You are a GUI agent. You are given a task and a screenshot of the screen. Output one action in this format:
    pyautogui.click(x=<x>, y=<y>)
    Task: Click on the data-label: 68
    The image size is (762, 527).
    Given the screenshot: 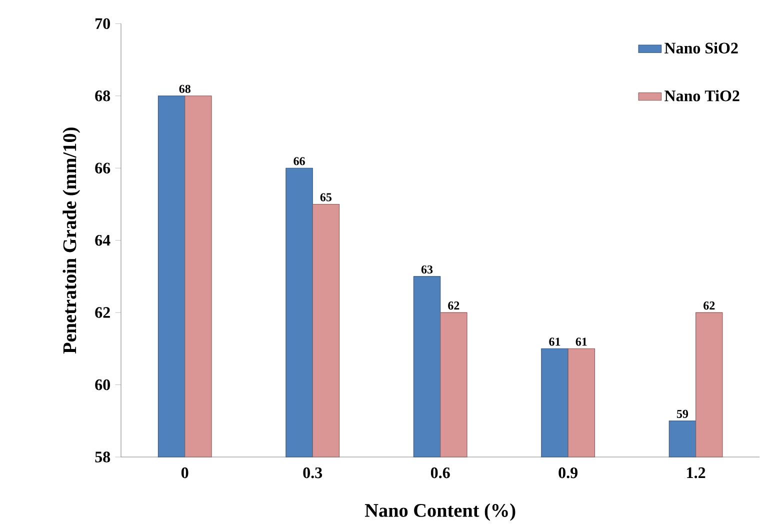 What is the action you would take?
    pyautogui.click(x=184, y=88)
    